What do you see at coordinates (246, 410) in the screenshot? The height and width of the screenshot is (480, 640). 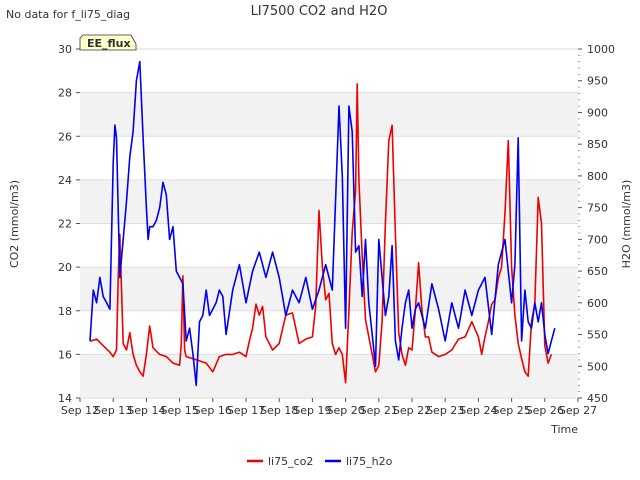 I see `x-tick-label: Sep 17` at bounding box center [246, 410].